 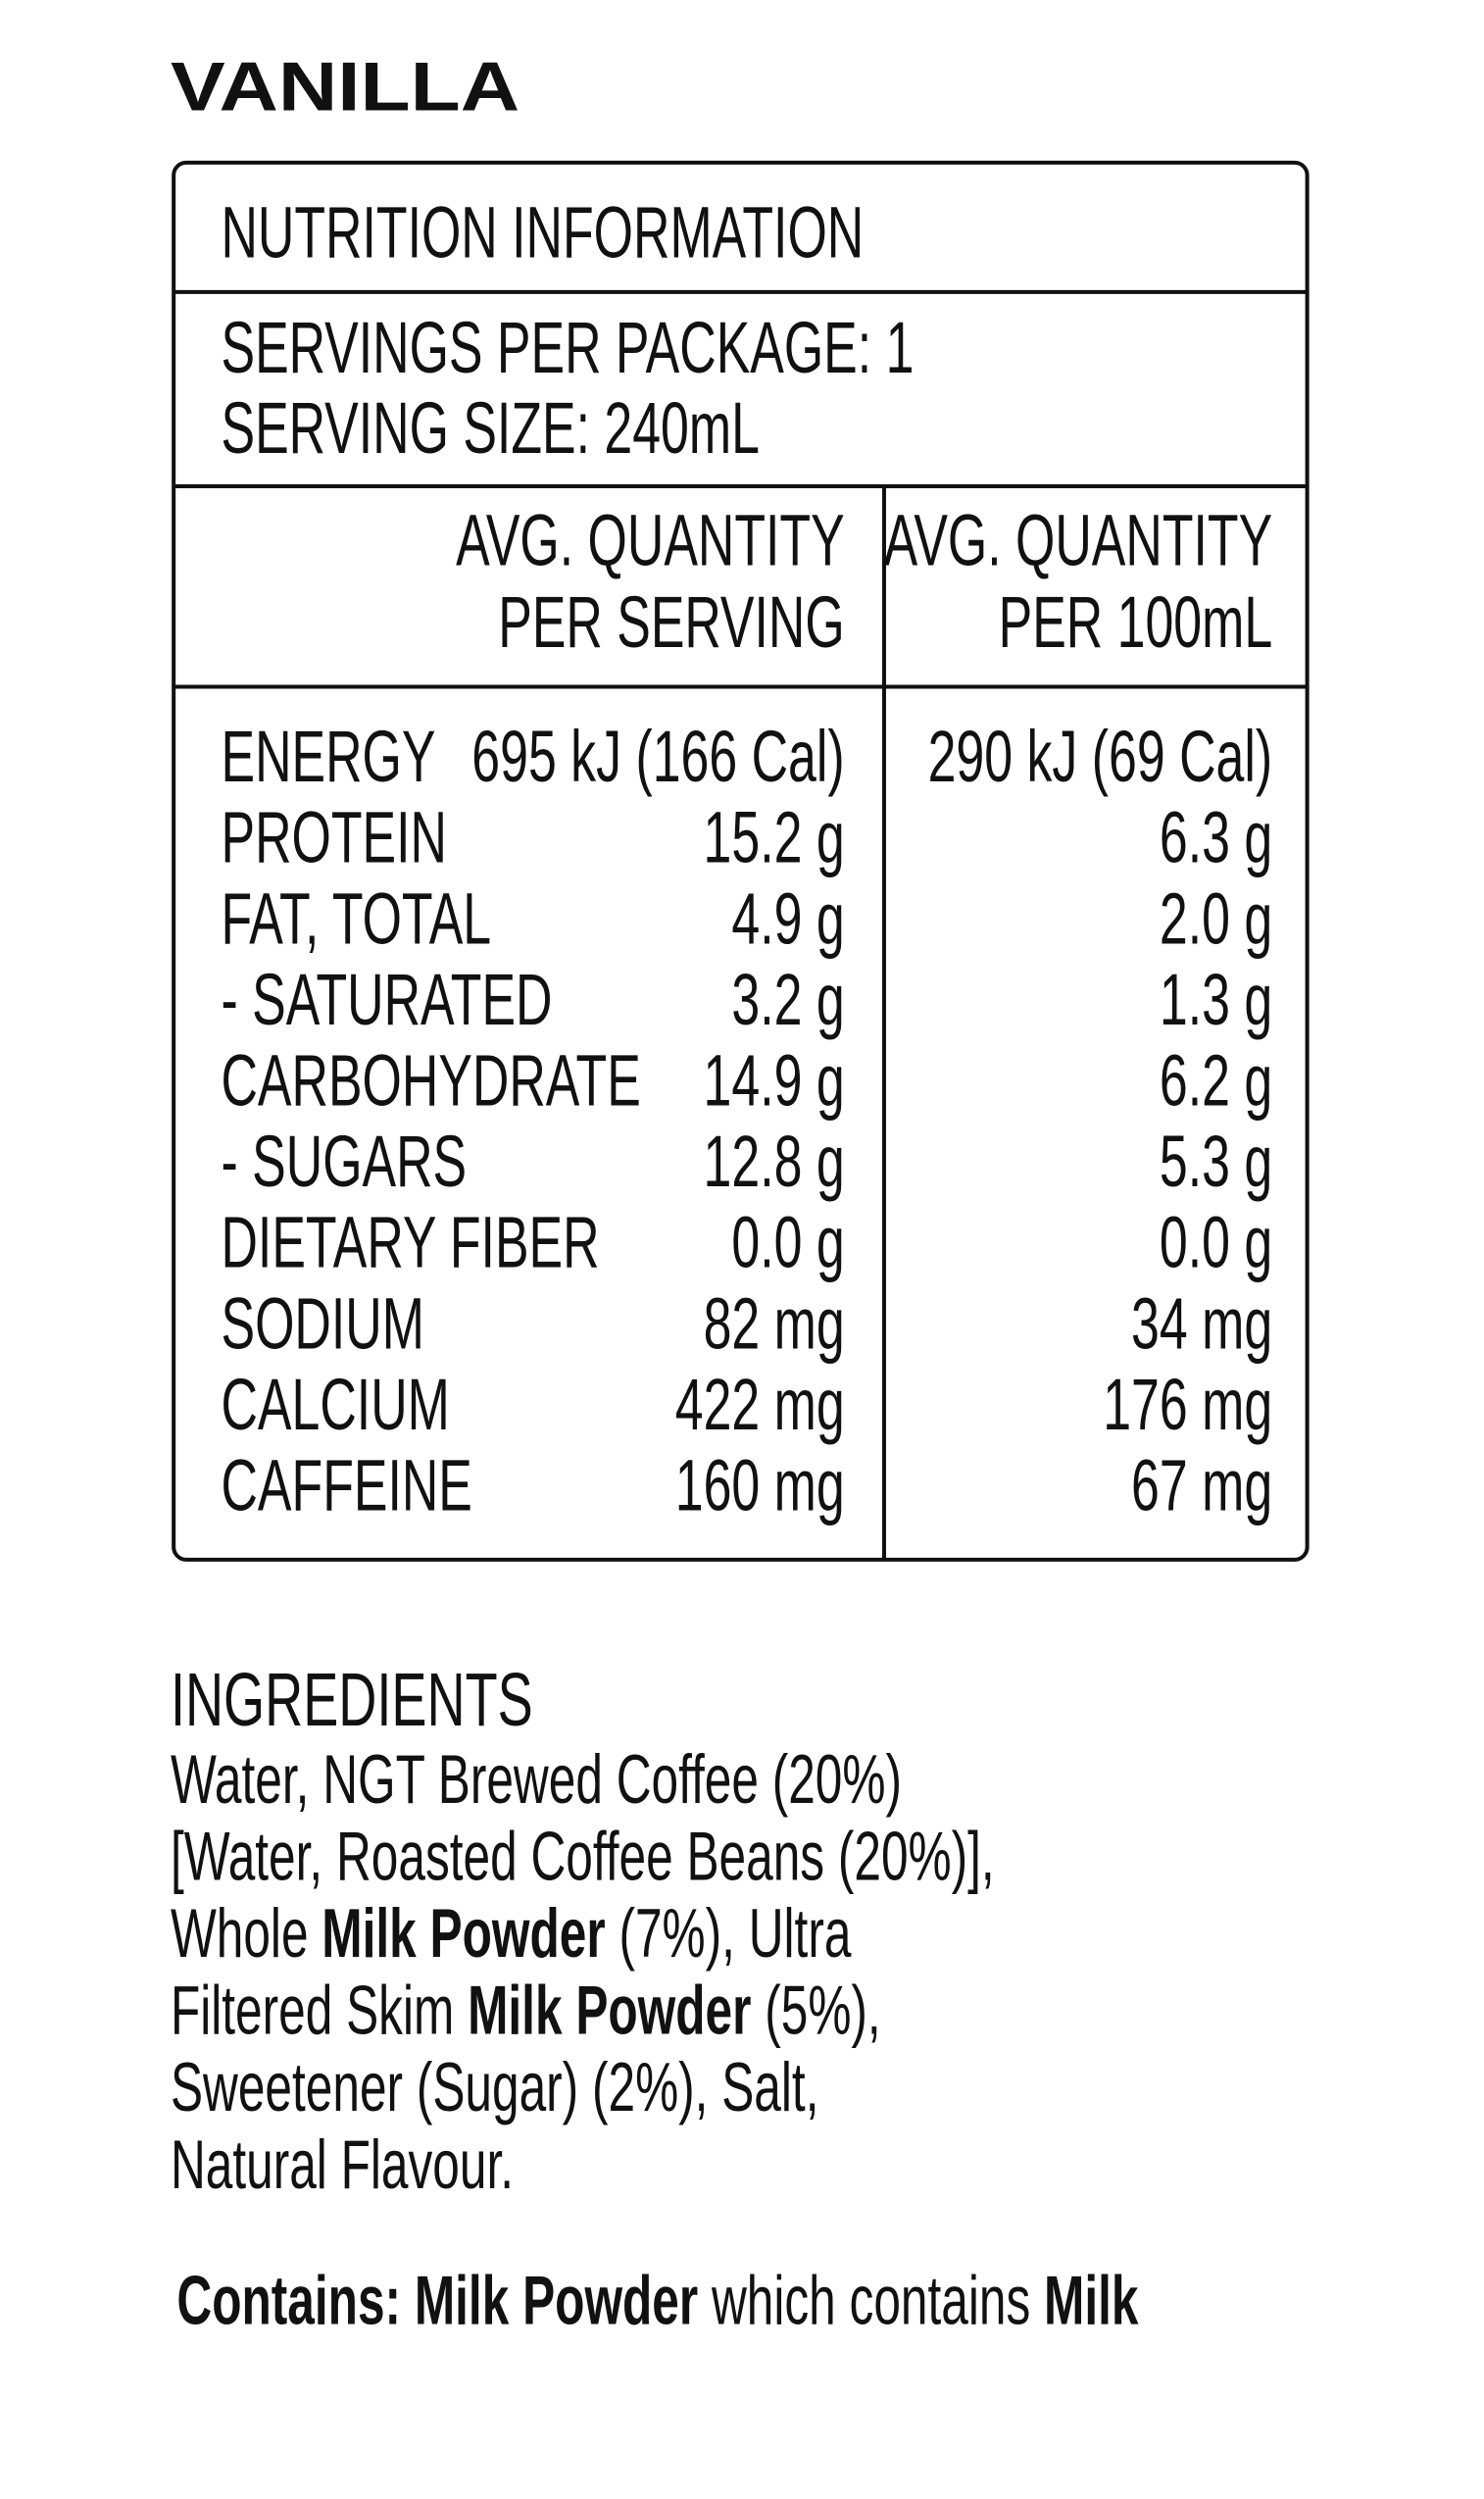 I want to click on text: Natural Flavour., so click(x=343, y=2164).